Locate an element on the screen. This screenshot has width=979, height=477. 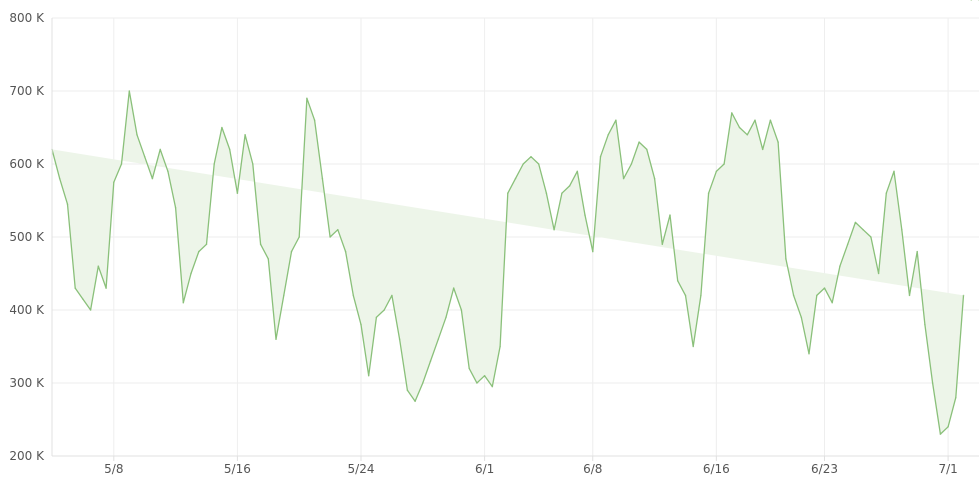
x-tick-label: 5/16 is located at coordinates (237, 469).